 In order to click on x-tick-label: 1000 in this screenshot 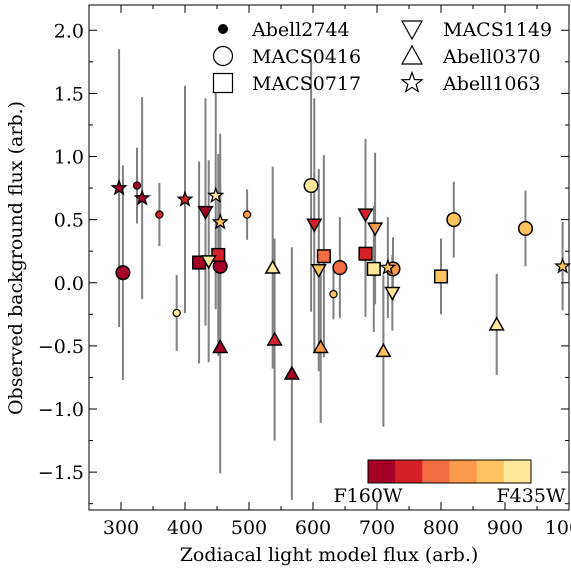, I will do `click(558, 528)`.